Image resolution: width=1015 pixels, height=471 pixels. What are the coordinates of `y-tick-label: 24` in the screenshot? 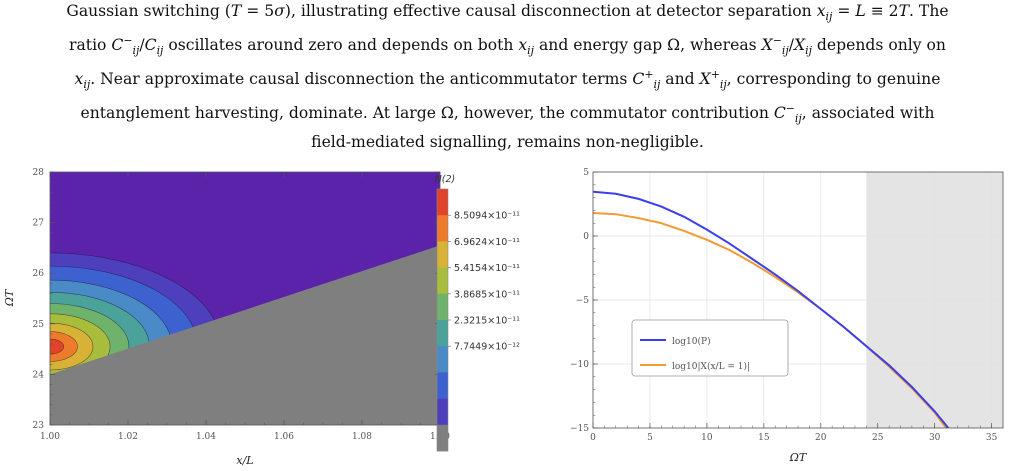 It's located at (39, 375).